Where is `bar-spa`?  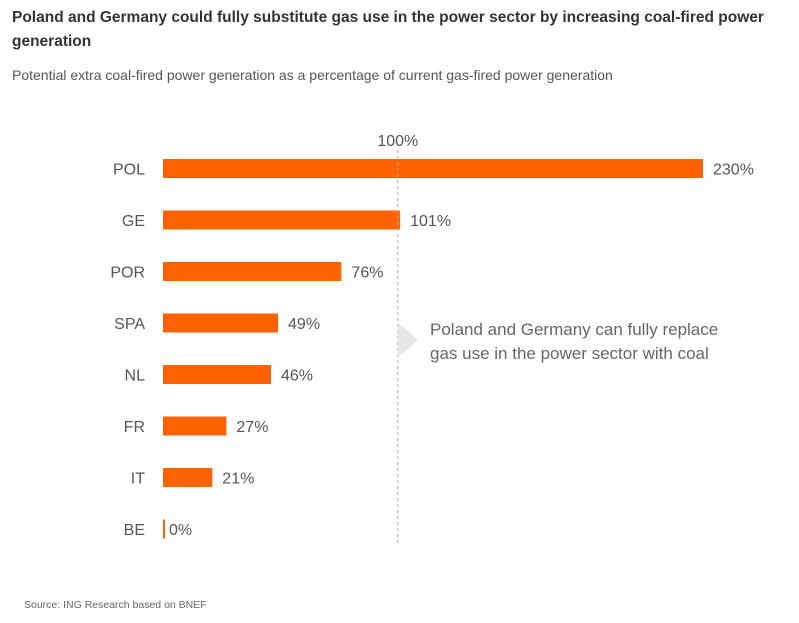
bar-spa is located at coordinates (221, 323).